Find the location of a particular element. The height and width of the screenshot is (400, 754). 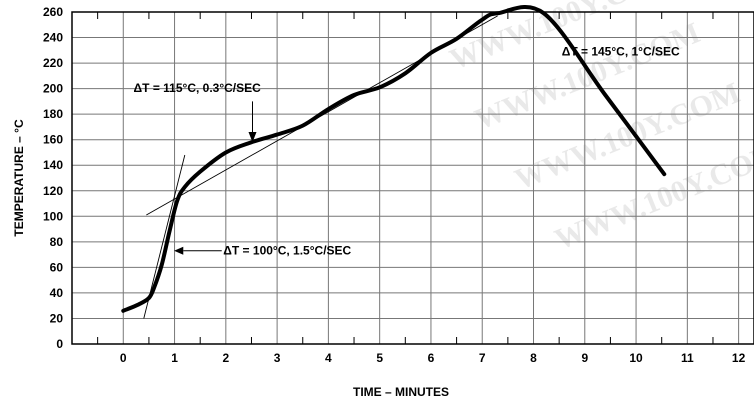

y-tick-label: 260 is located at coordinates (53, 12).